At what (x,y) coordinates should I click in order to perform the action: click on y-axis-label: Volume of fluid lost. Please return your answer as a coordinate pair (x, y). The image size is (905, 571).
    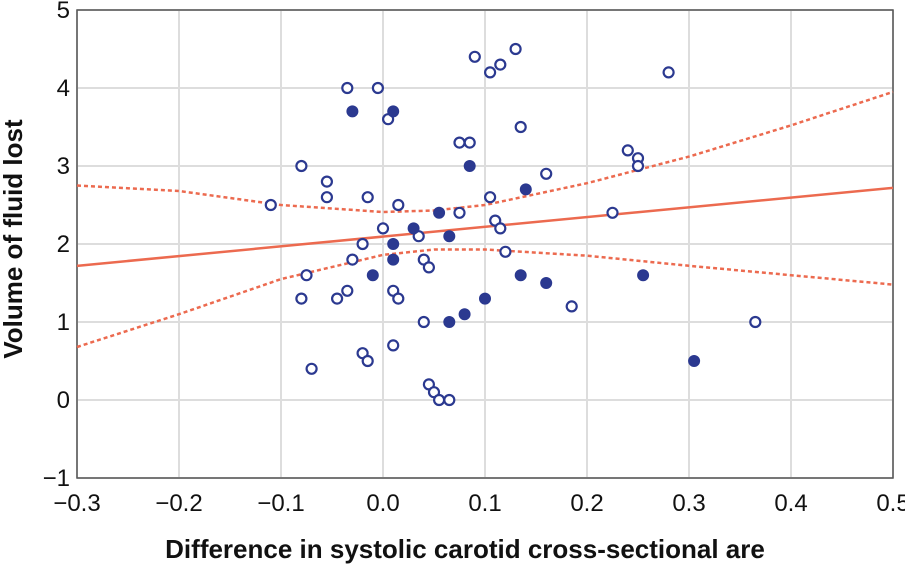
    Looking at the image, I should click on (14, 239).